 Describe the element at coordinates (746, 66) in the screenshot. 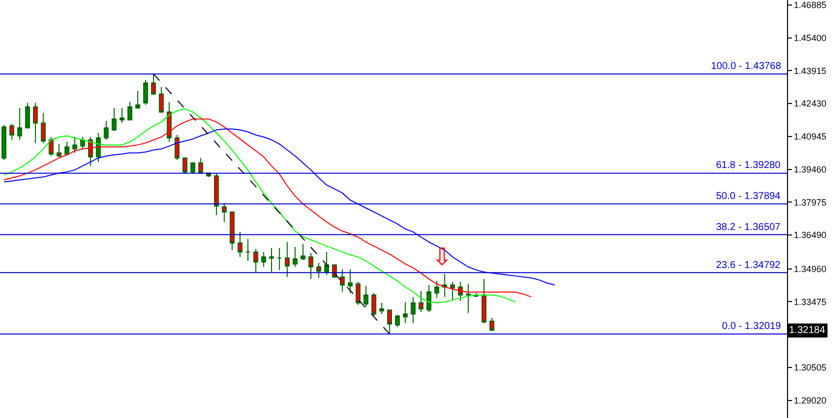

I see `annotation: 100.0 - 1.43768` at that location.